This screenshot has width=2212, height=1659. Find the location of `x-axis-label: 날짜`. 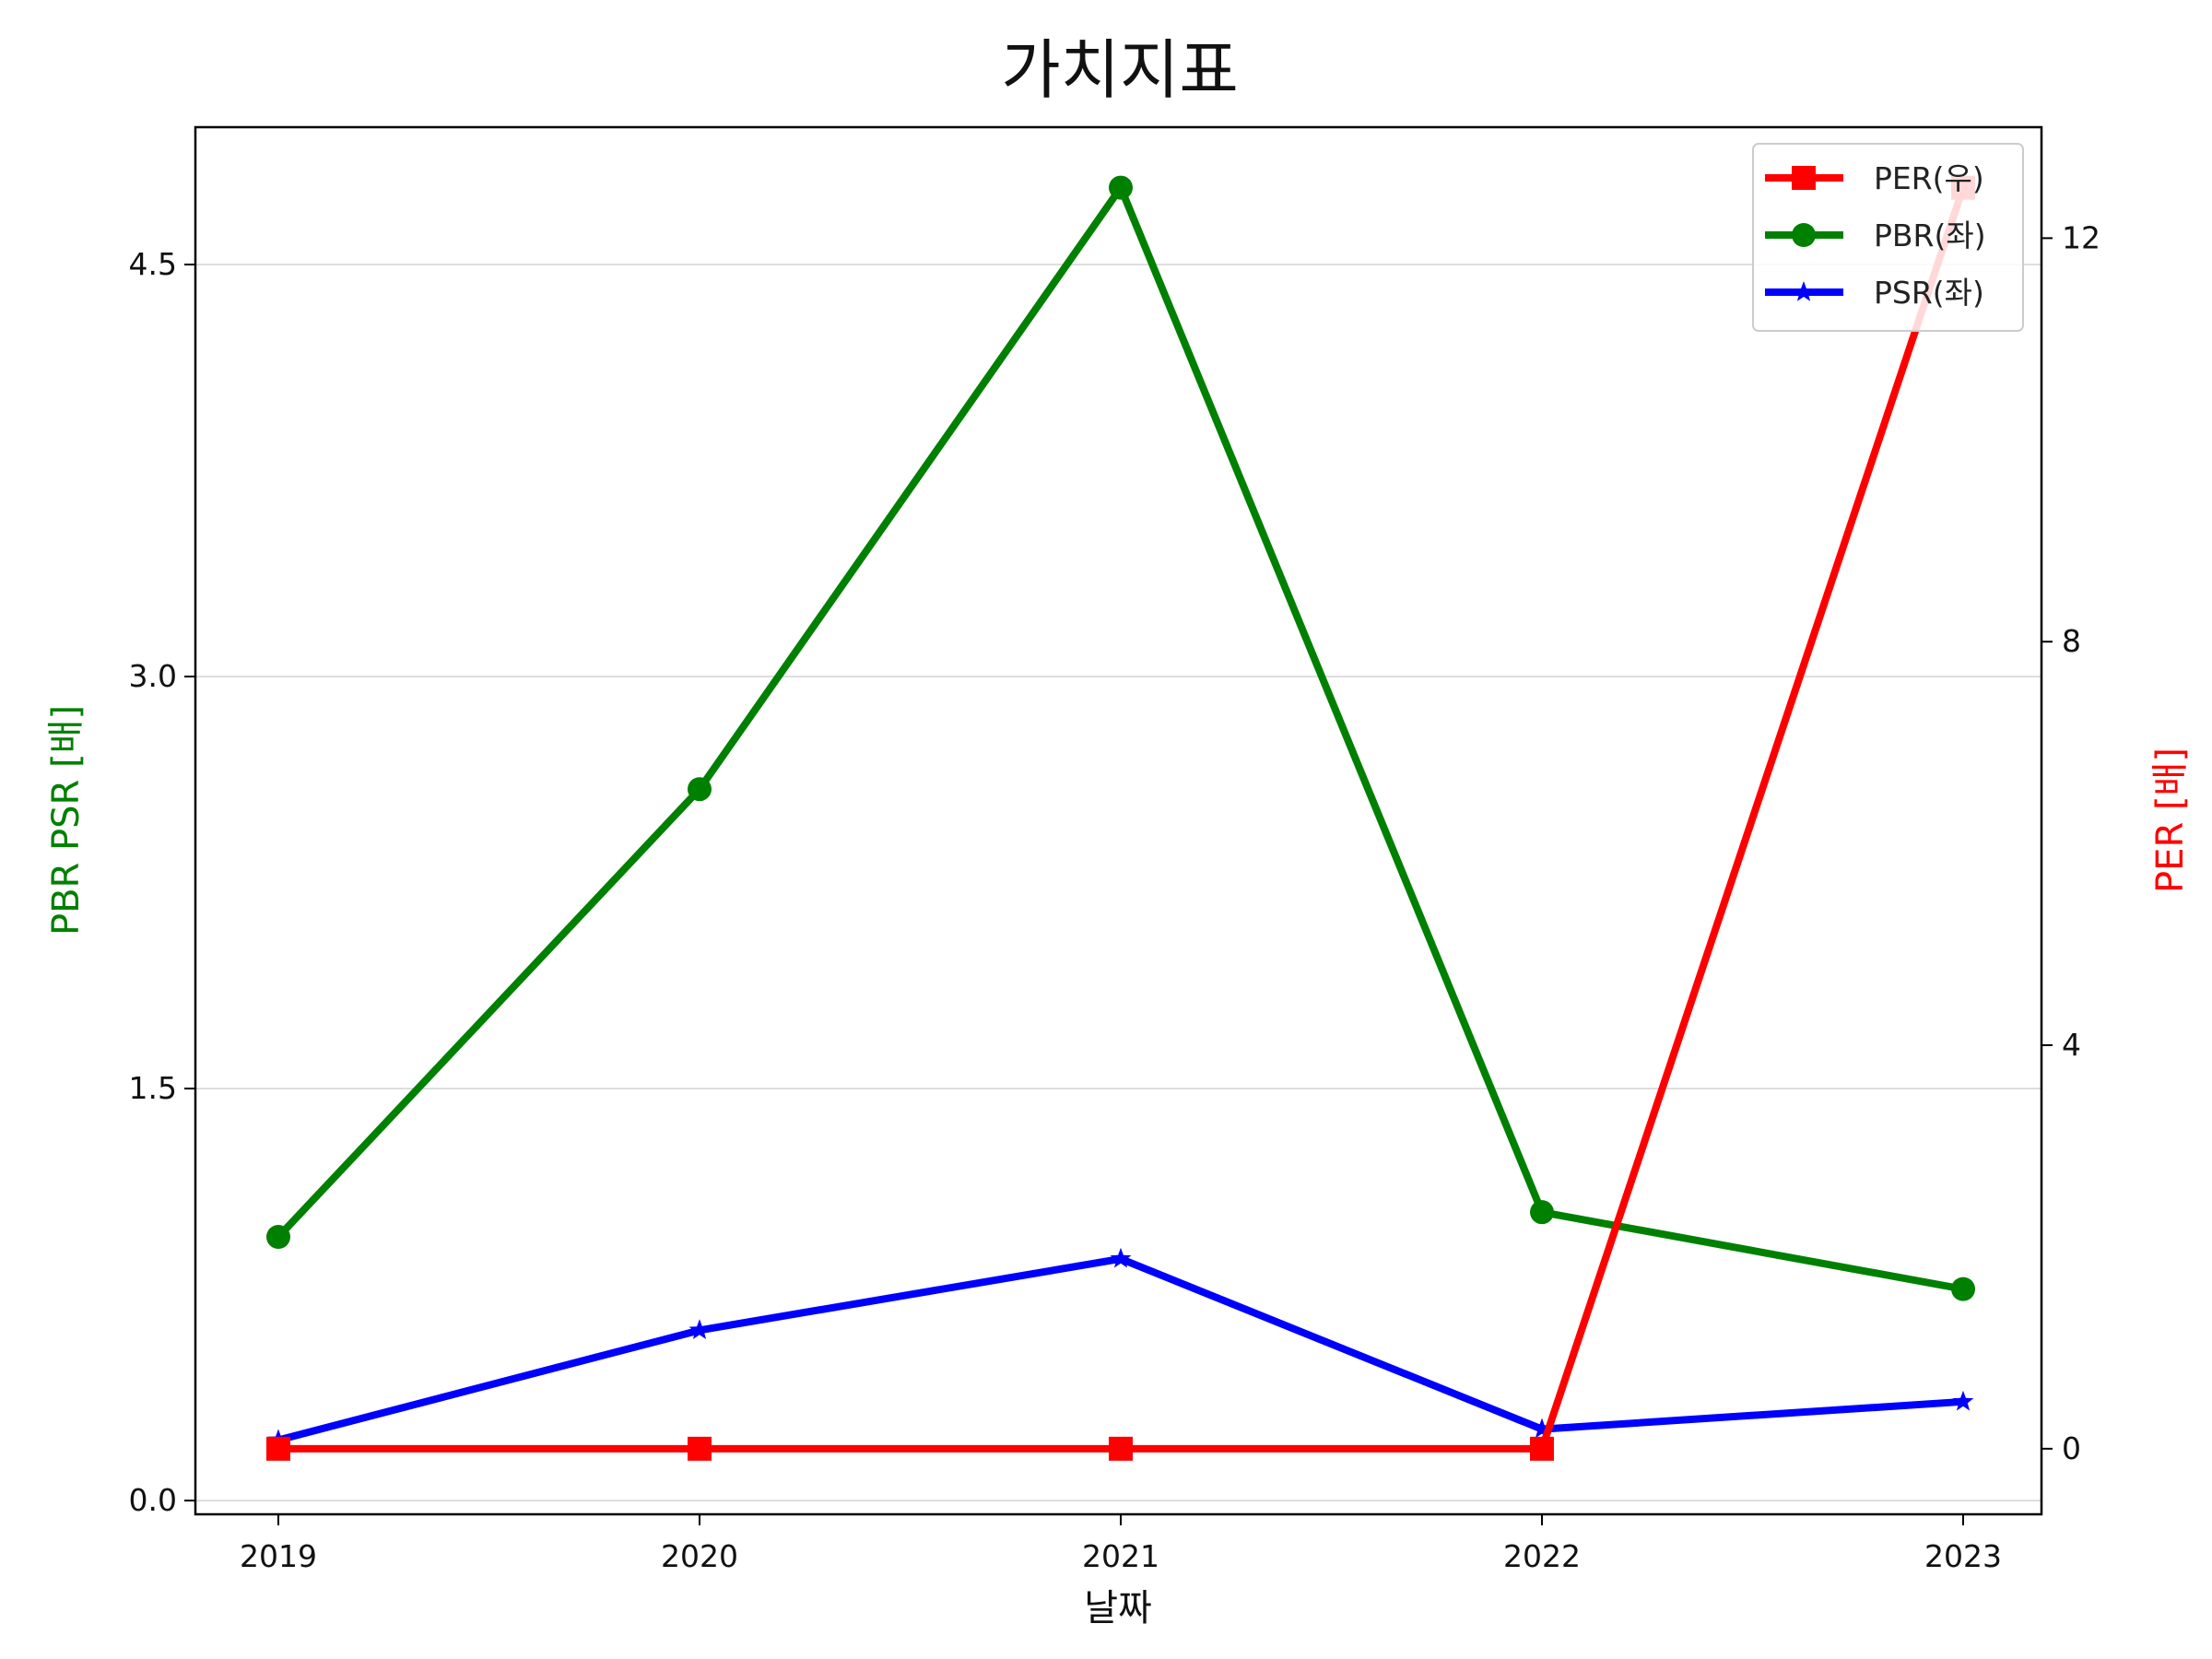

x-axis-label: 날짜 is located at coordinates (1118, 1608).